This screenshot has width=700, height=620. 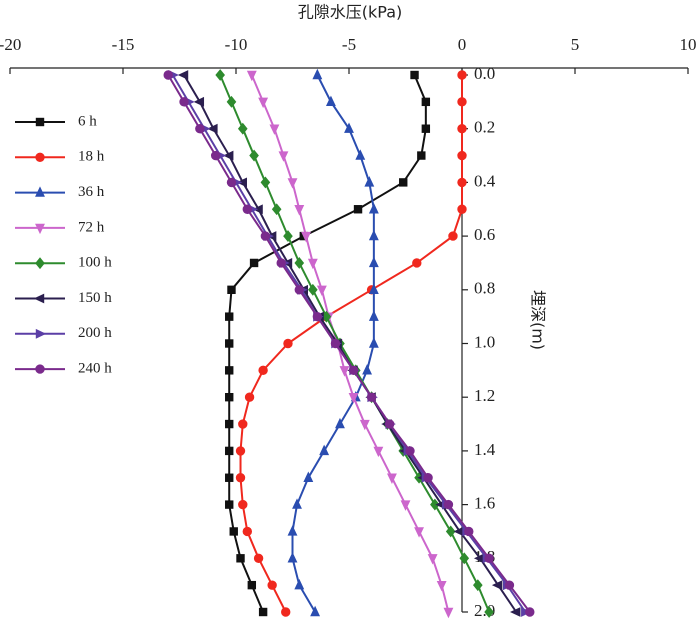 What do you see at coordinates (350, 12) in the screenshot?
I see `x-axis-title: 孔隙水压(kPa)` at bounding box center [350, 12].